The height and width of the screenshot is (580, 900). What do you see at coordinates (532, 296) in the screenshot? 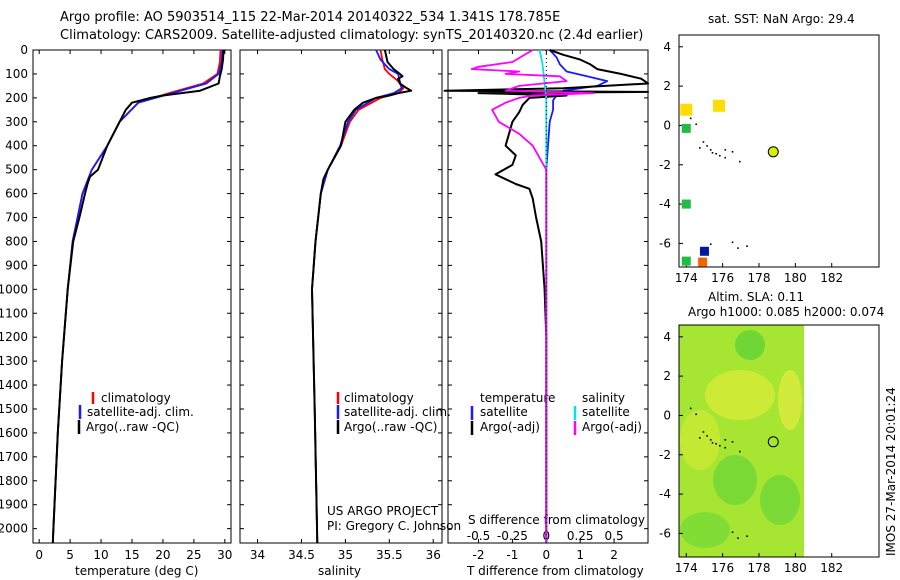
I see `series-line-s-argo-adj-` at bounding box center [532, 296].